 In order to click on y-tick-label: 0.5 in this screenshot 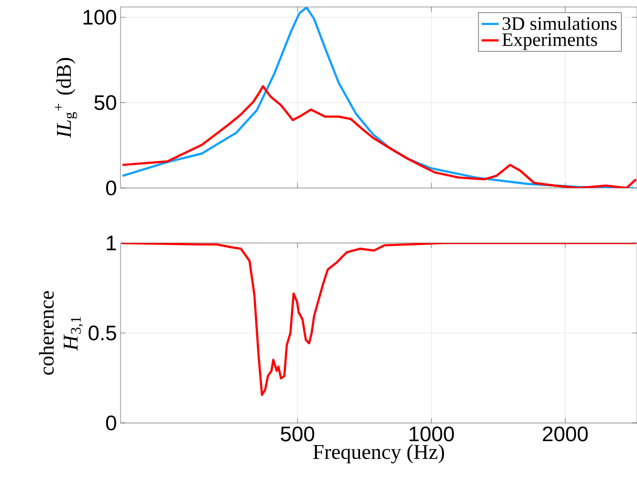, I will do `click(102, 333)`.